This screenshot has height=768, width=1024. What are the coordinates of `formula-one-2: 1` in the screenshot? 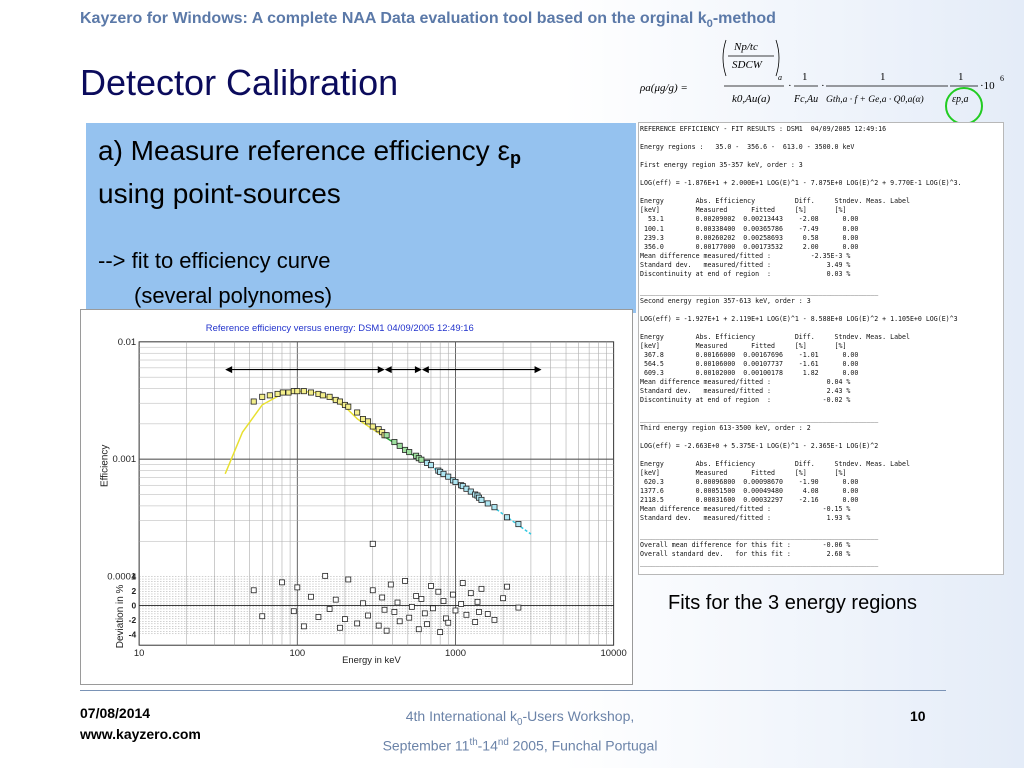 It's located at (883, 77).